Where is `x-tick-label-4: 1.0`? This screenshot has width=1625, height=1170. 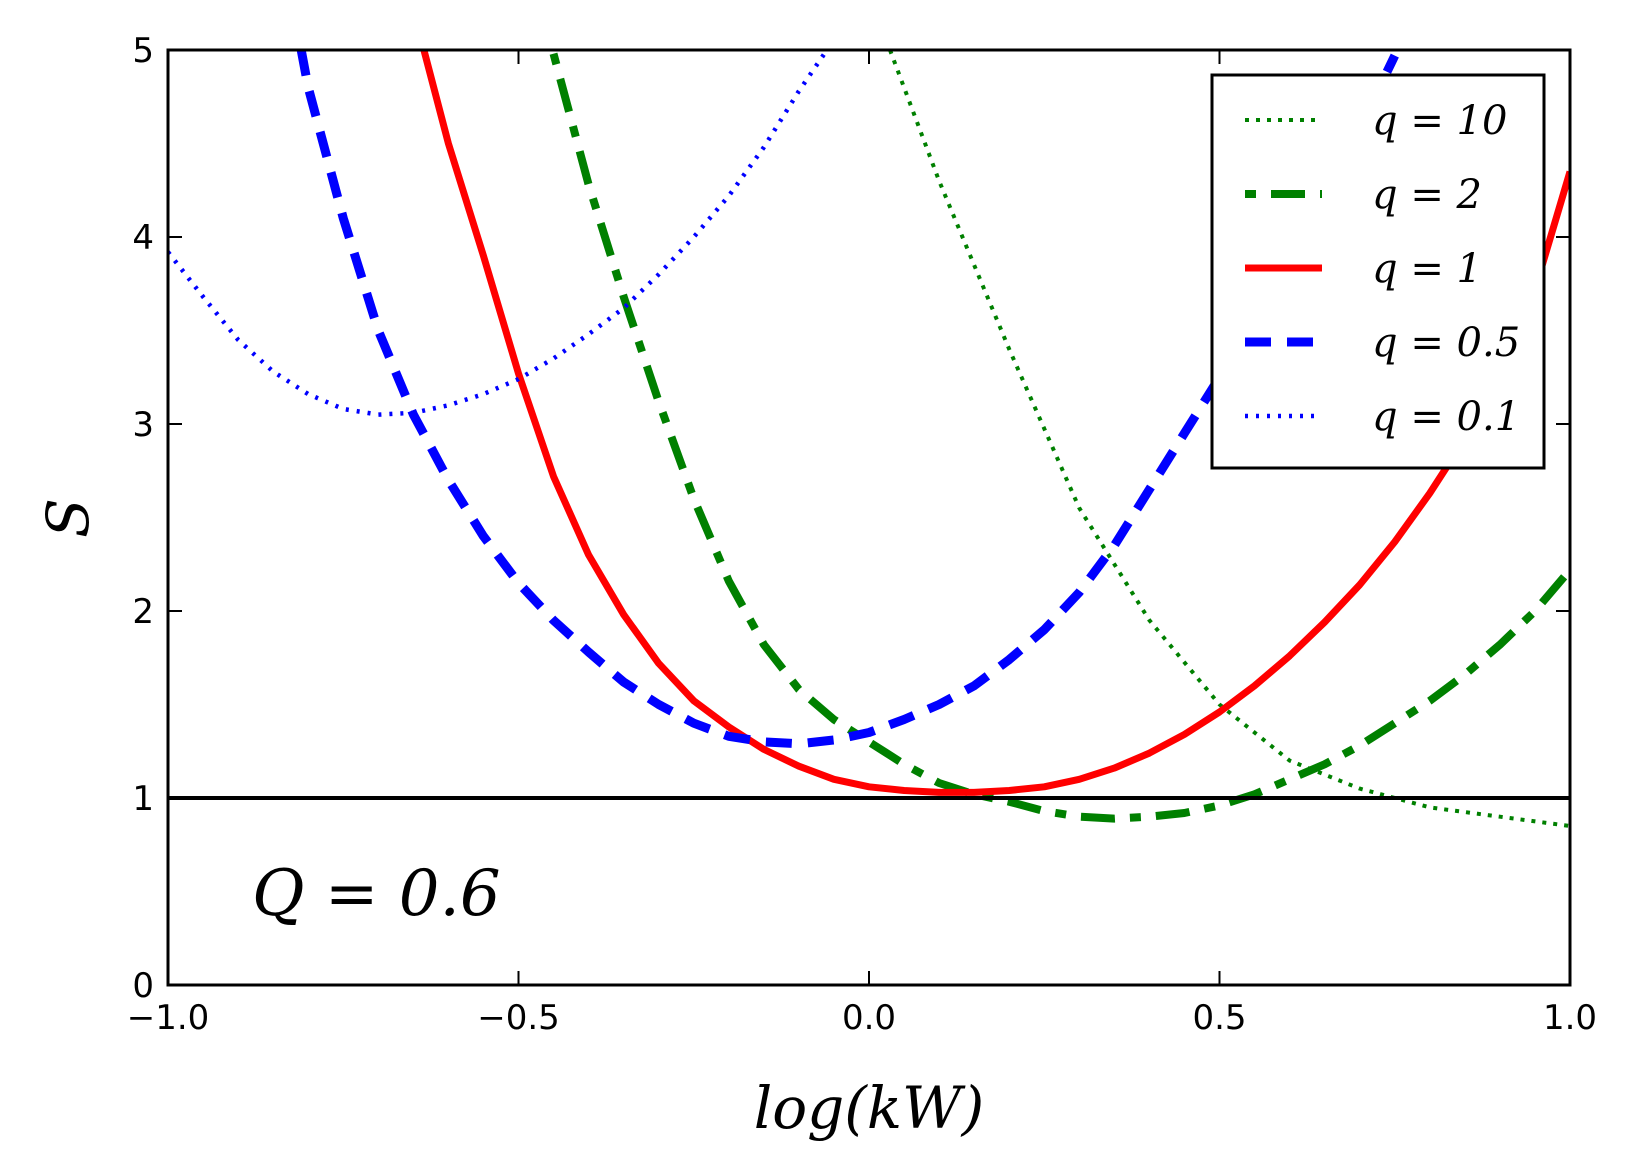
x-tick-label-4: 1.0 is located at coordinates (1570, 1018).